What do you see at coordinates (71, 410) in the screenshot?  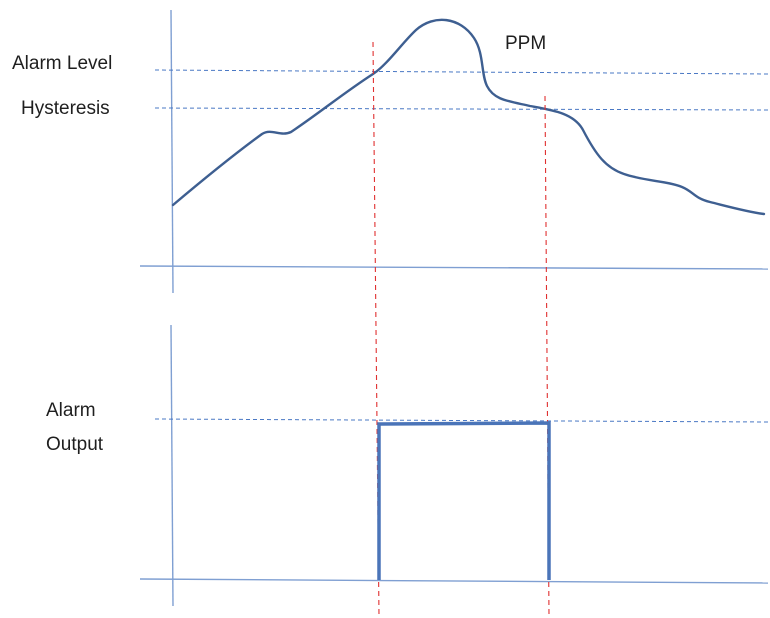 I see `alarm-output-label-line1: Alarm` at bounding box center [71, 410].